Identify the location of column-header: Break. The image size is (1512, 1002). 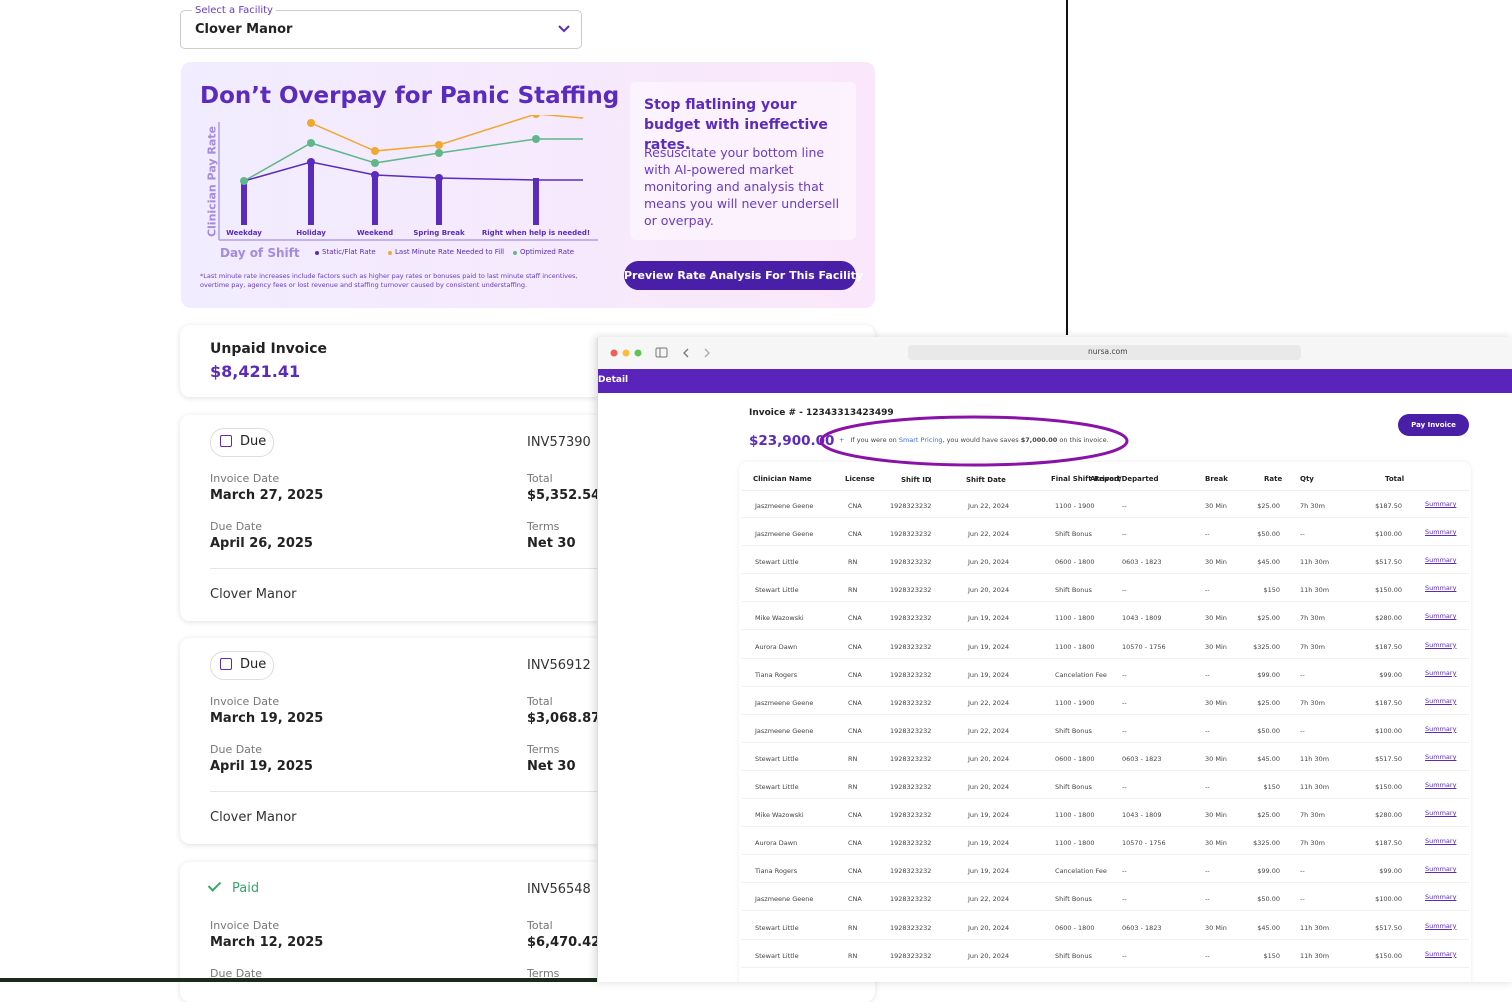
(1216, 479).